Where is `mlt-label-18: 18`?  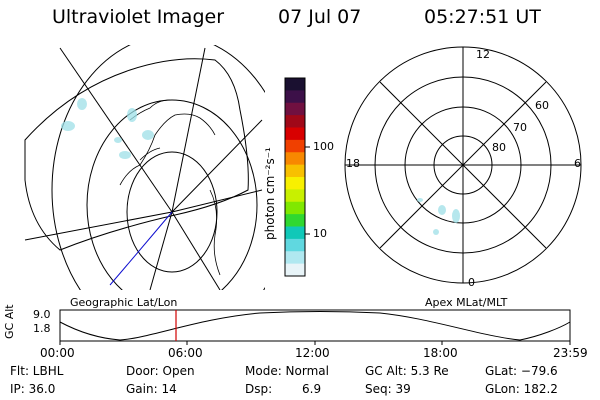 mlt-label-18: 18 is located at coordinates (353, 163).